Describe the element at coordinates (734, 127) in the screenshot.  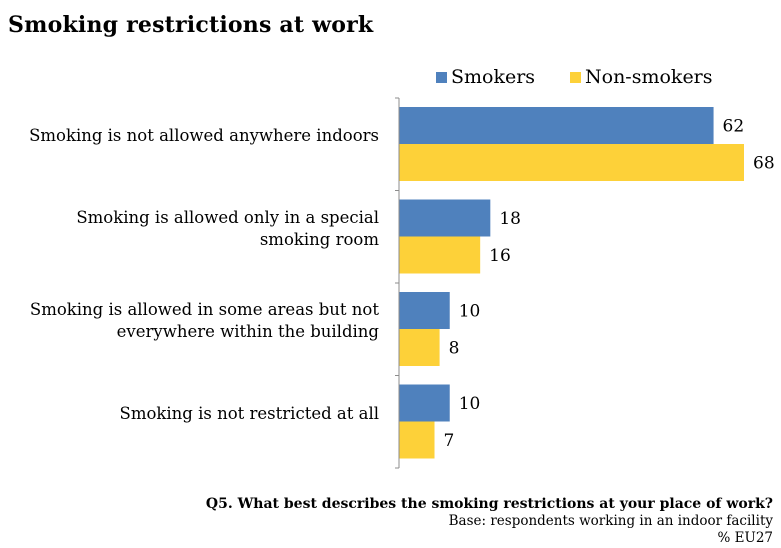
I see `data-label-smokers-0: 62` at that location.